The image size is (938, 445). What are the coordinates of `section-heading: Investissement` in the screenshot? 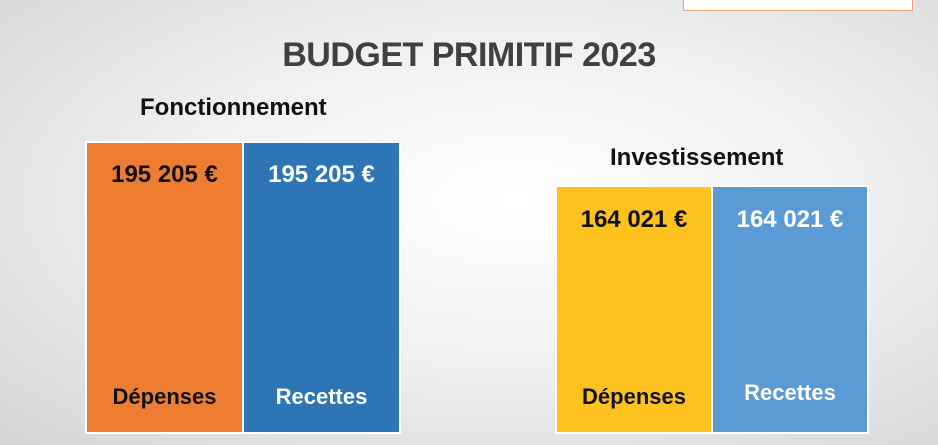 It's located at (697, 157).